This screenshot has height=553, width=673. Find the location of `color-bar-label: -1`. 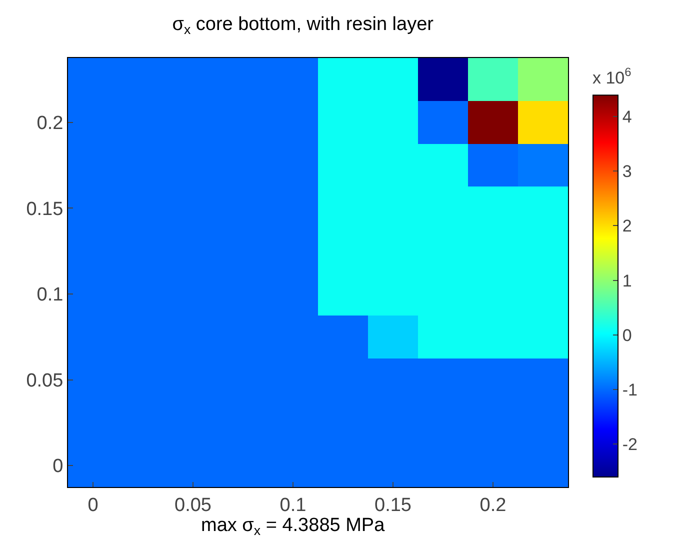

color-bar-label: -1 is located at coordinates (630, 390).